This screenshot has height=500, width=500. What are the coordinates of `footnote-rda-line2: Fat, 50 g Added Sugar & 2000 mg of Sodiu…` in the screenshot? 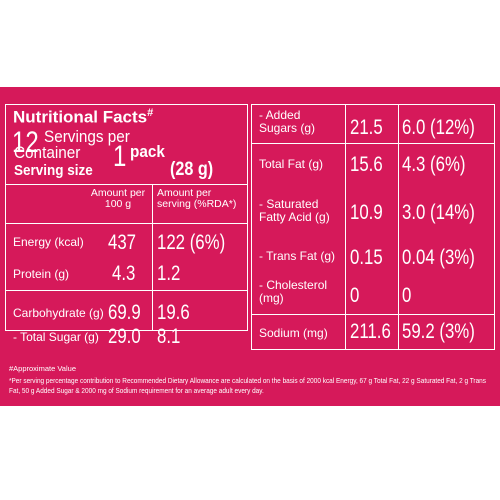 It's located at (136, 390).